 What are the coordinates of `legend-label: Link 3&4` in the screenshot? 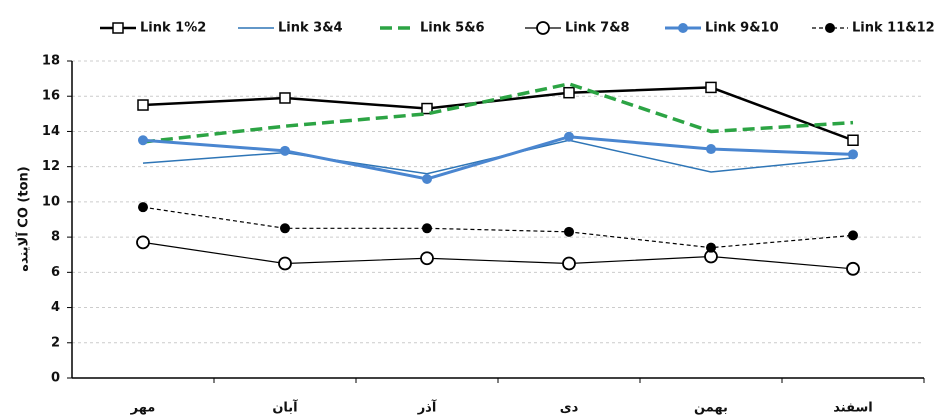 It's located at (310, 28).